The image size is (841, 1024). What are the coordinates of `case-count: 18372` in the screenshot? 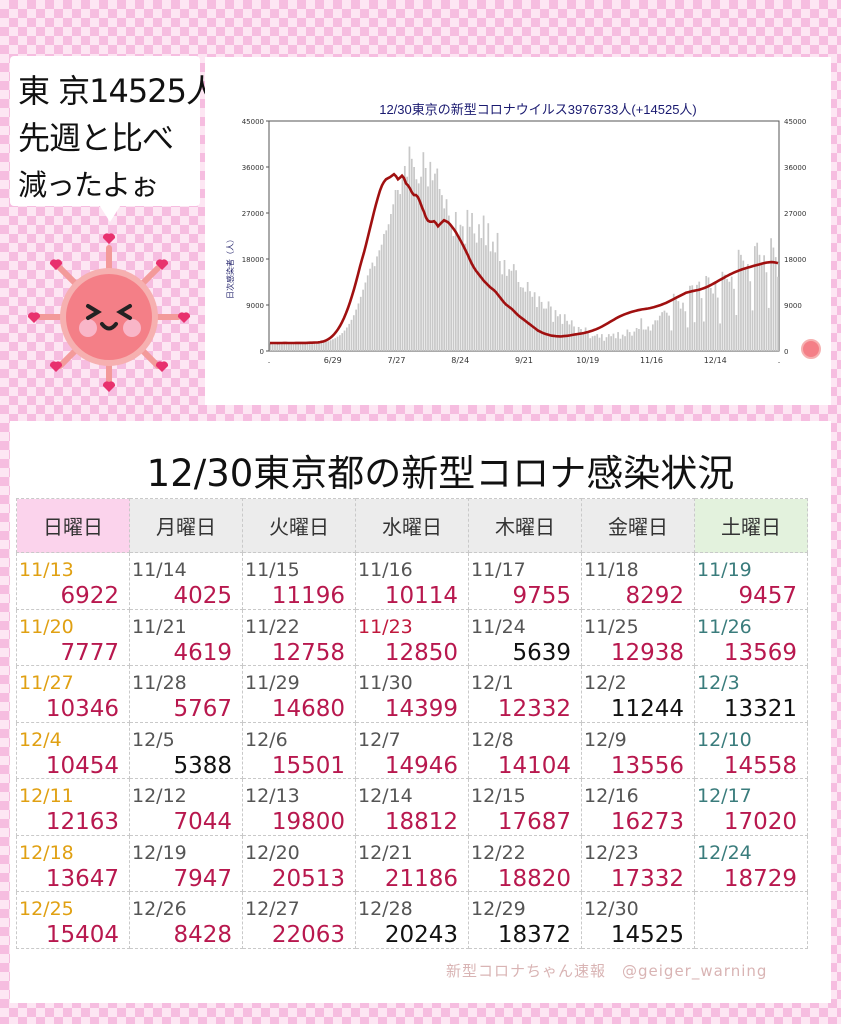 It's located at (534, 935).